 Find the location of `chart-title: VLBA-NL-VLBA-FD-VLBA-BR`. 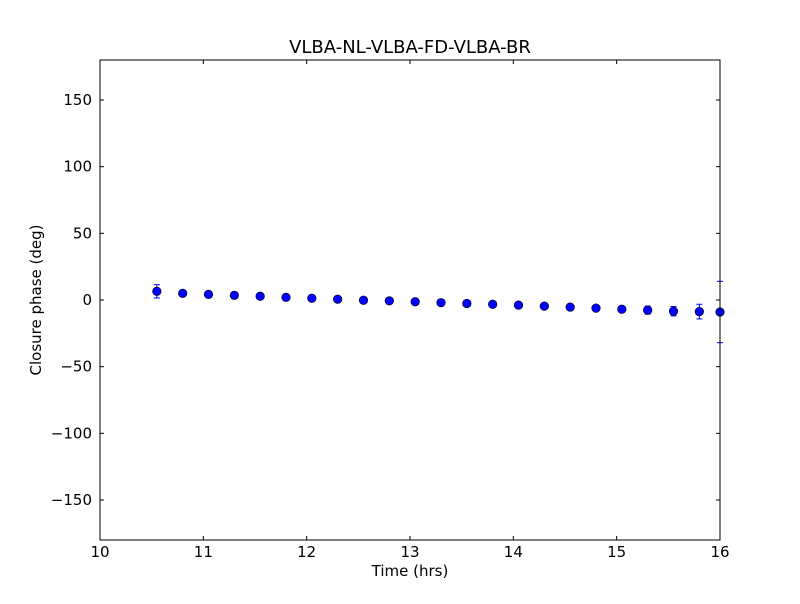

chart-title: VLBA-NL-VLBA-FD-VLBA-BR is located at coordinates (410, 47).